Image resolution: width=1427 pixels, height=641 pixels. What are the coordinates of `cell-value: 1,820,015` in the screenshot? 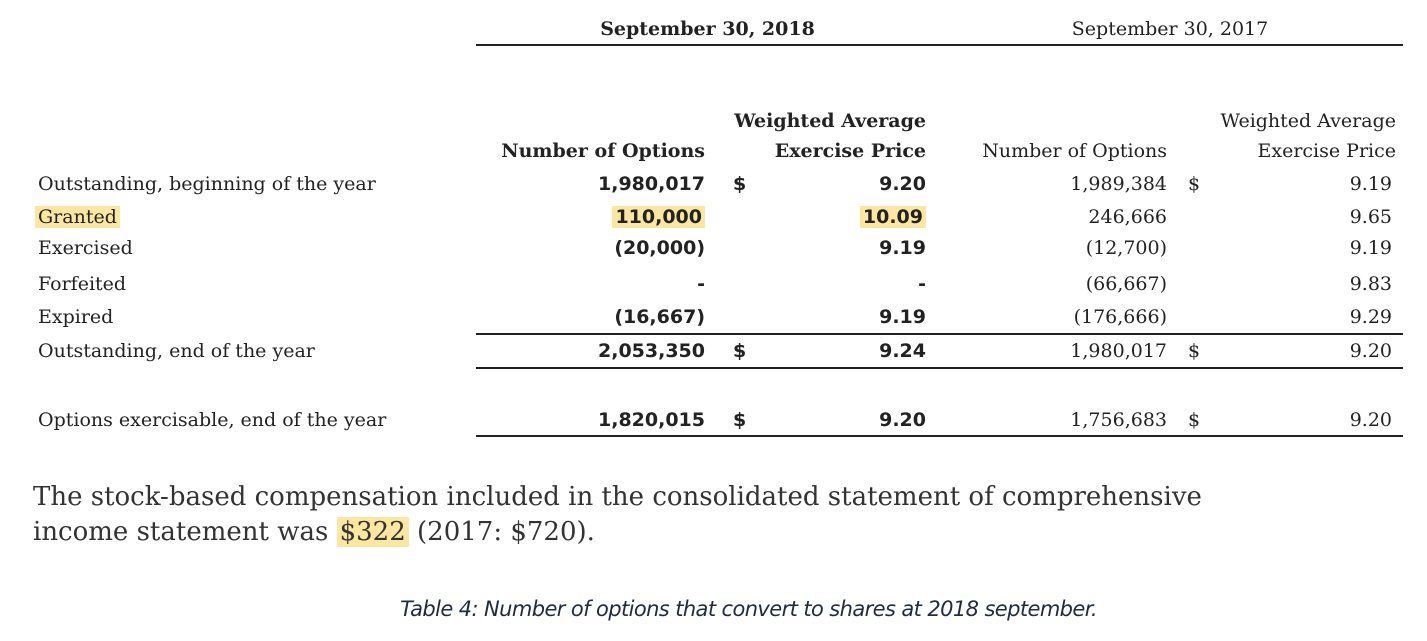 It's located at (651, 420).